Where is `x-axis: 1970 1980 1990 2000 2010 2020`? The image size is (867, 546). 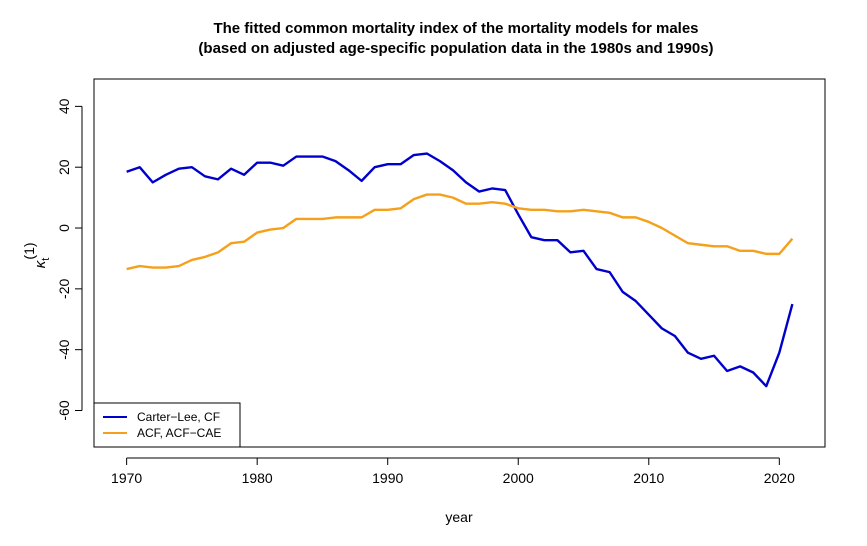 x-axis: 1970 1980 1990 2000 2010 2020 is located at coordinates (453, 471).